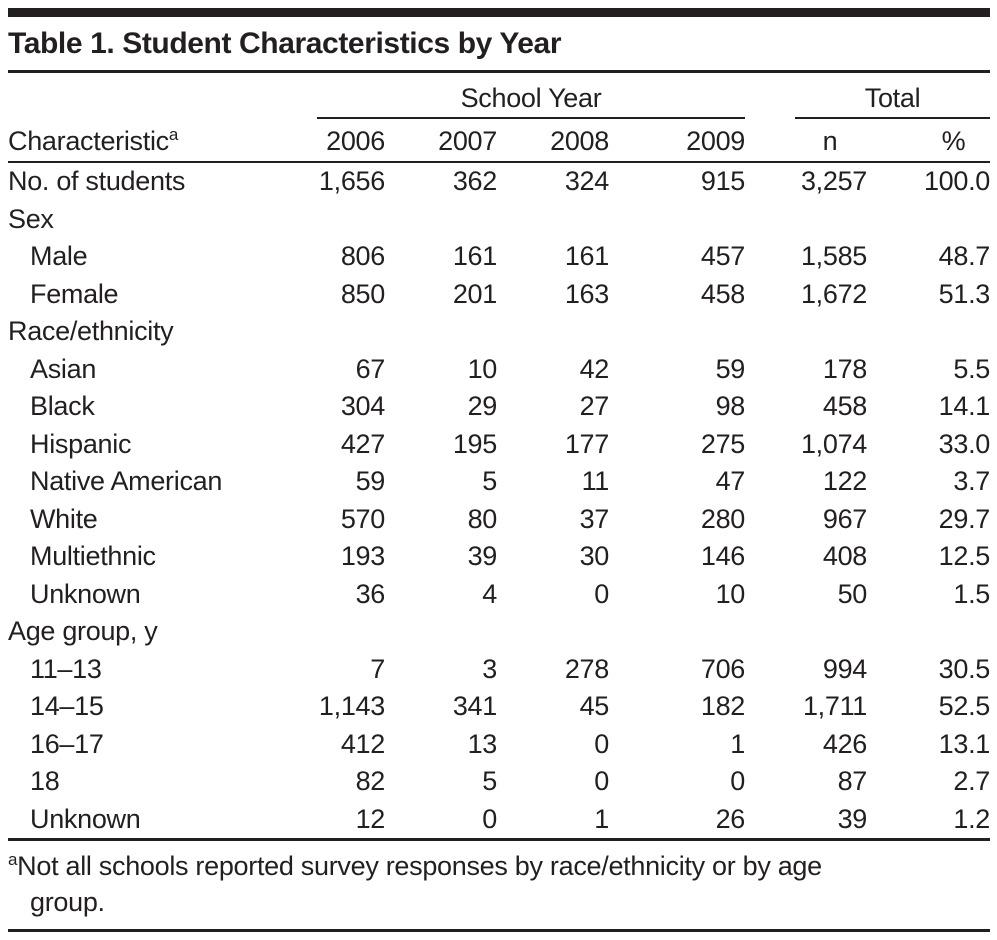 This screenshot has height=940, width=997. I want to click on title-rule, so click(499, 71).